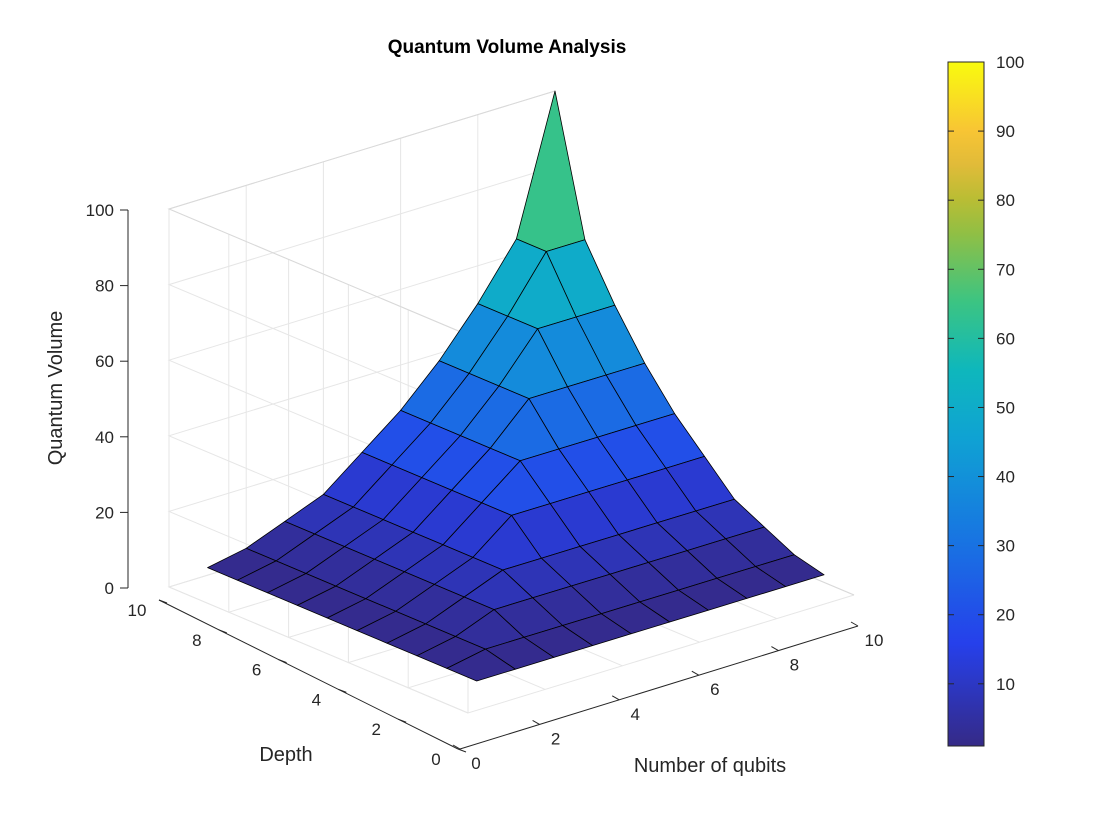 The height and width of the screenshot is (840, 1120). I want to click on z-tick-label: 0, so click(109, 588).